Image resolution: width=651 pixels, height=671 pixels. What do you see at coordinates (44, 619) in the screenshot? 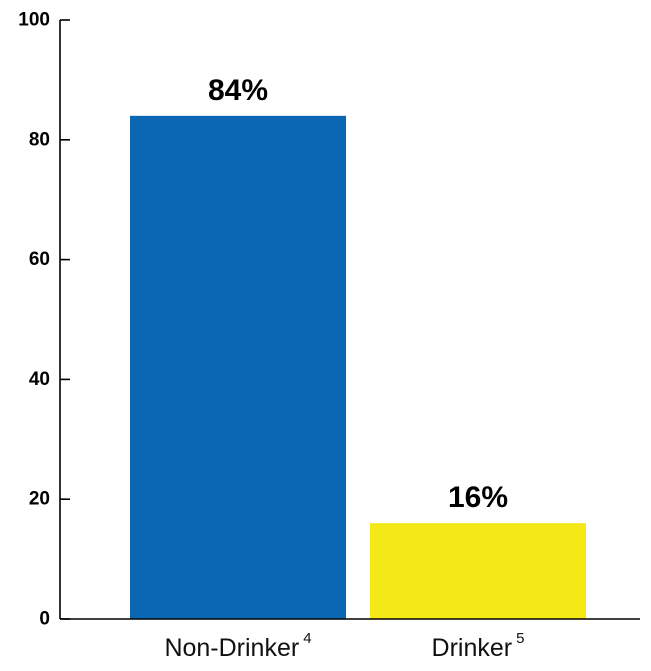
I see `y-tick-label: 0` at bounding box center [44, 619].